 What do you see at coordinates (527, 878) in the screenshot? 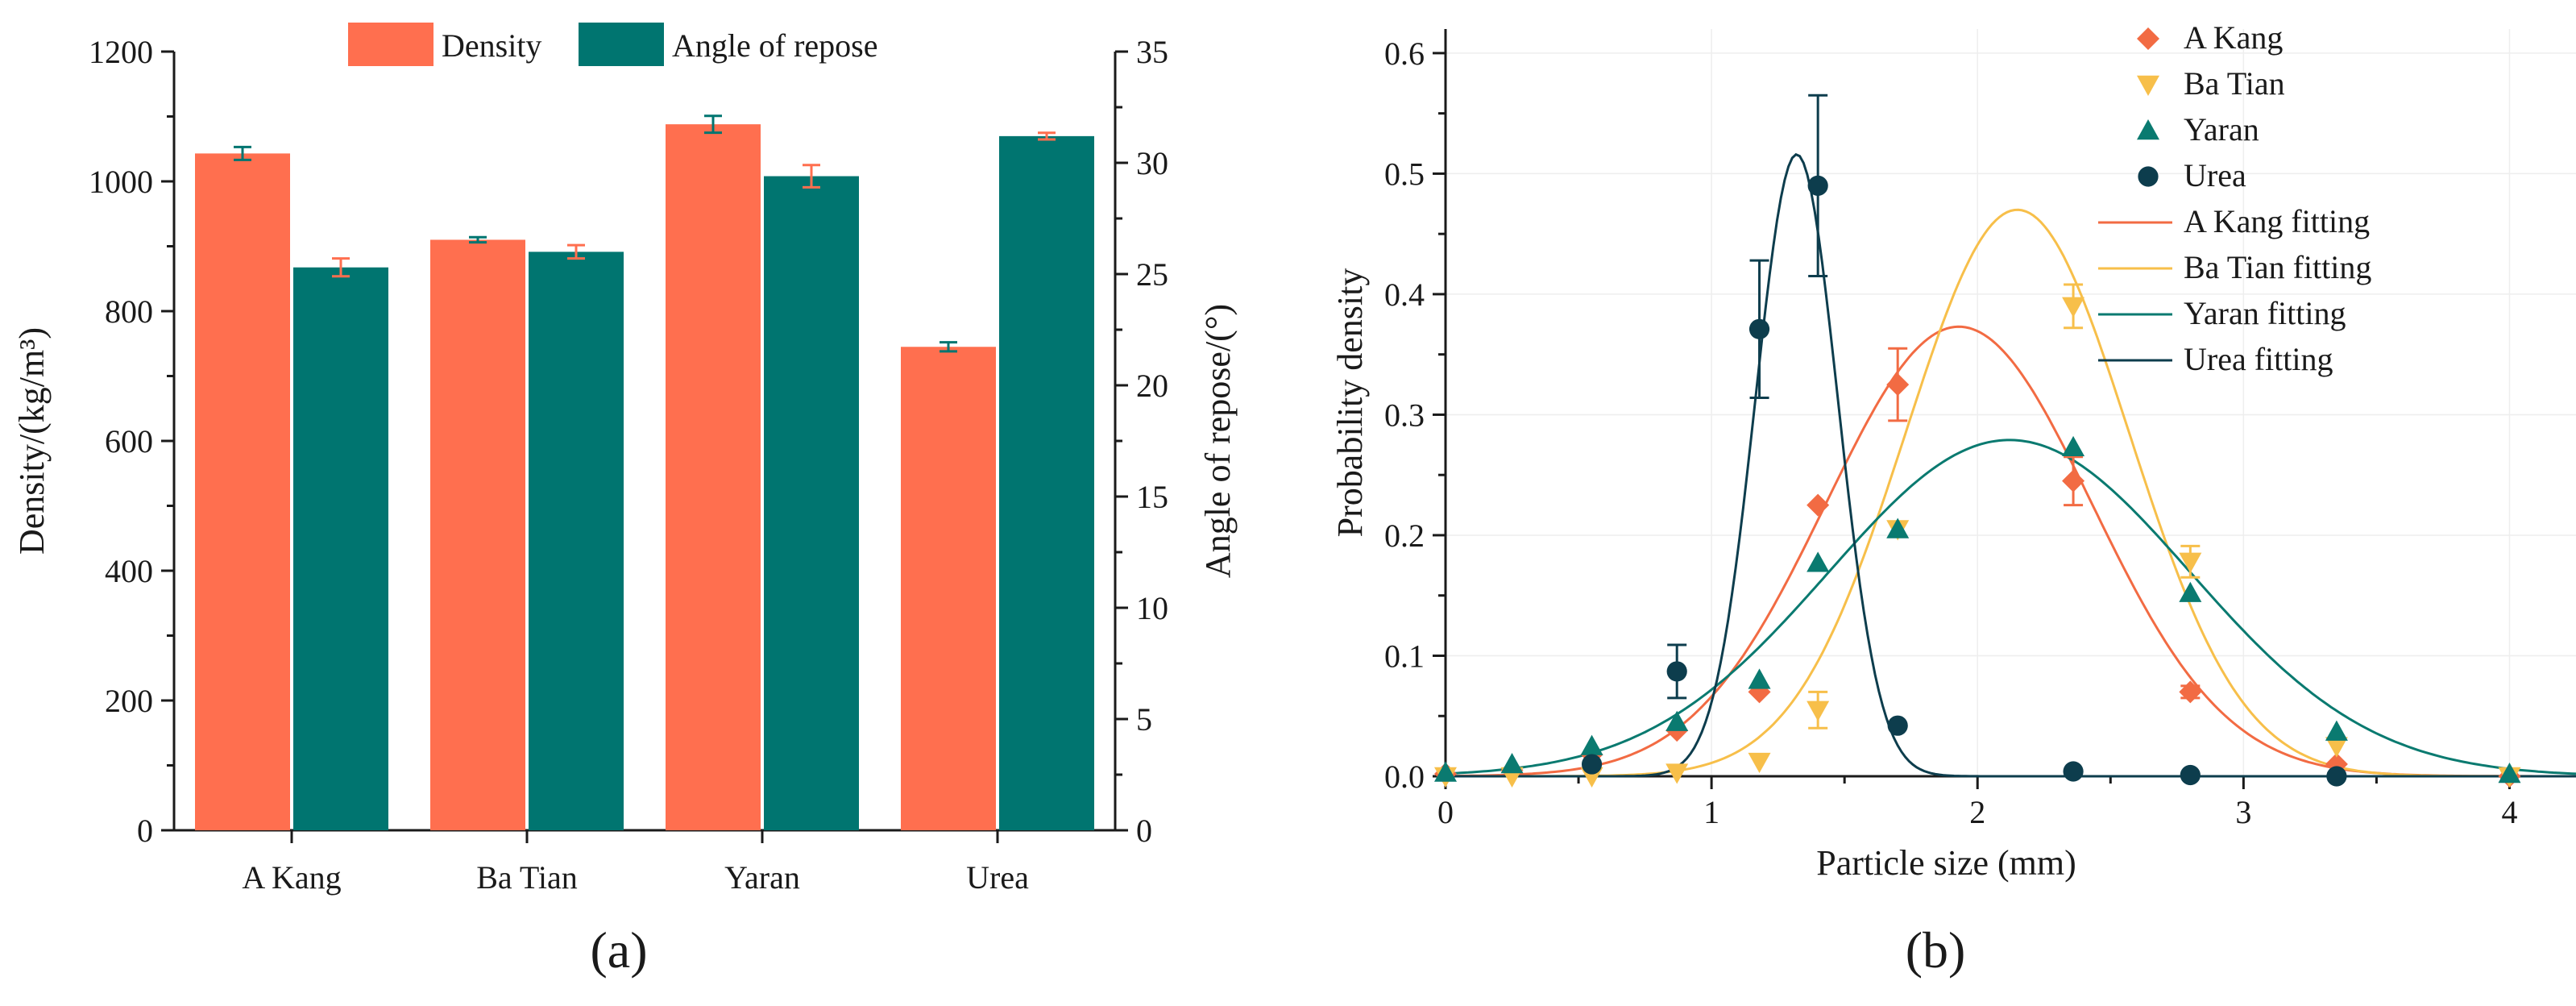
I see `x-tick-label: Ba Tian` at bounding box center [527, 878].